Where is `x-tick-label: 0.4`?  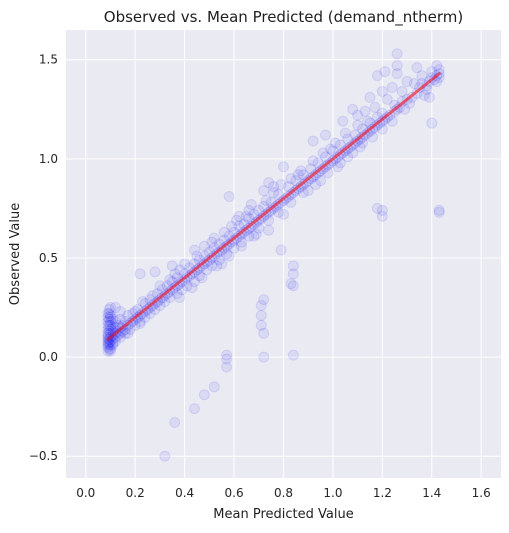 x-tick-label: 0.4 is located at coordinates (184, 493).